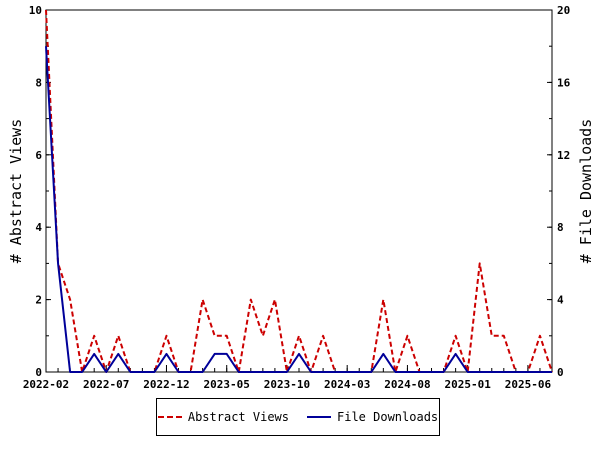 The height and width of the screenshot is (450, 600). I want to click on y-axis-right-title: # File Downloads, so click(586, 191).